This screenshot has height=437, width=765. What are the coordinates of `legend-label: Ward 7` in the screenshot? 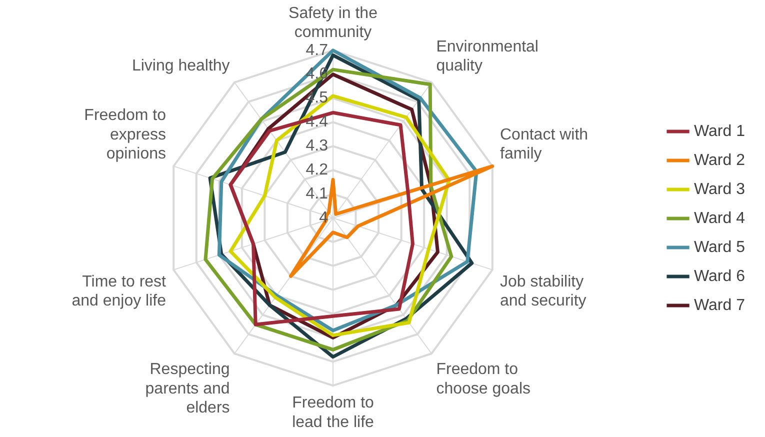 It's located at (720, 305).